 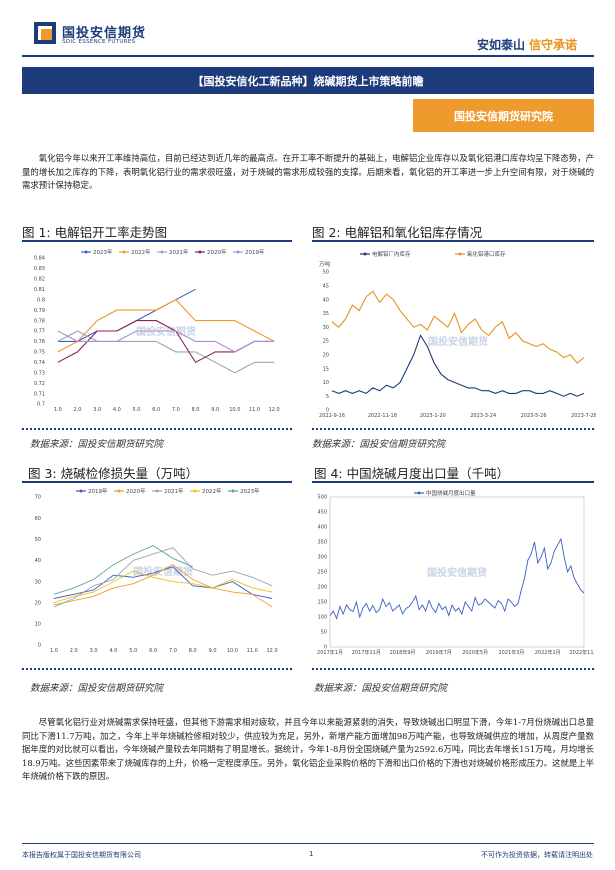 What do you see at coordinates (39, 332) in the screenshot?
I see `y-tick-label: 0.77` at bounding box center [39, 332].